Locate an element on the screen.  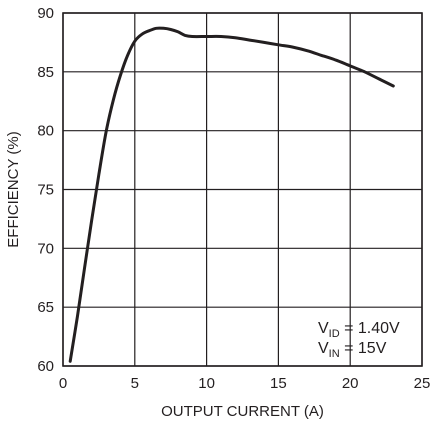
x-tick-labels: 0 5 10 15 20 25 is located at coordinates (245, 383).